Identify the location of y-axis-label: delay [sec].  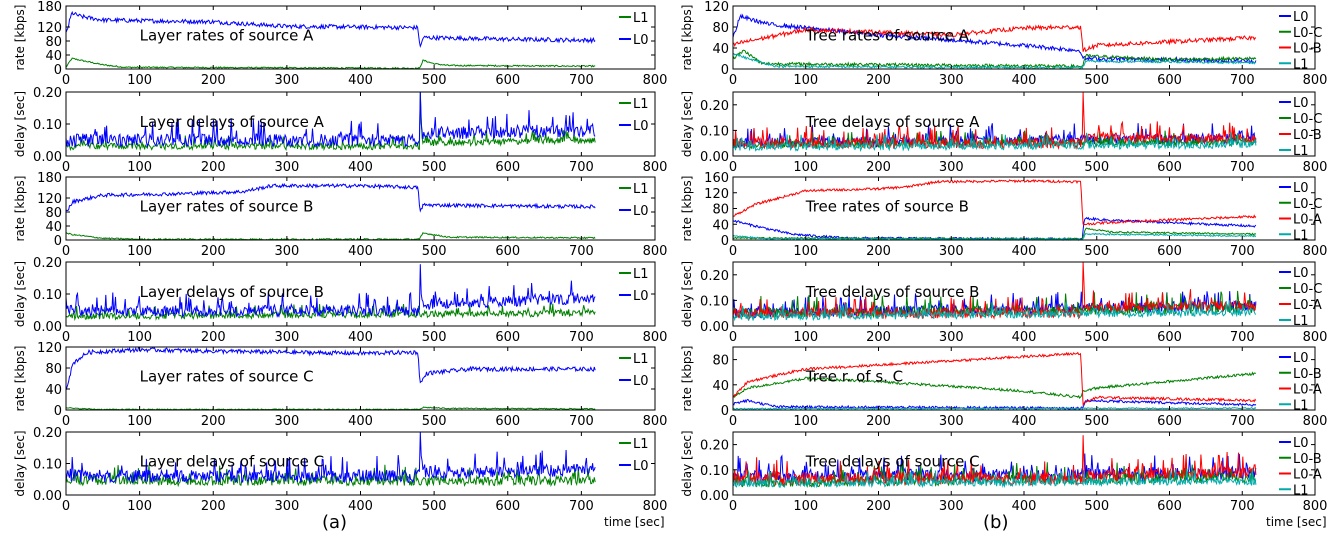
(20, 294).